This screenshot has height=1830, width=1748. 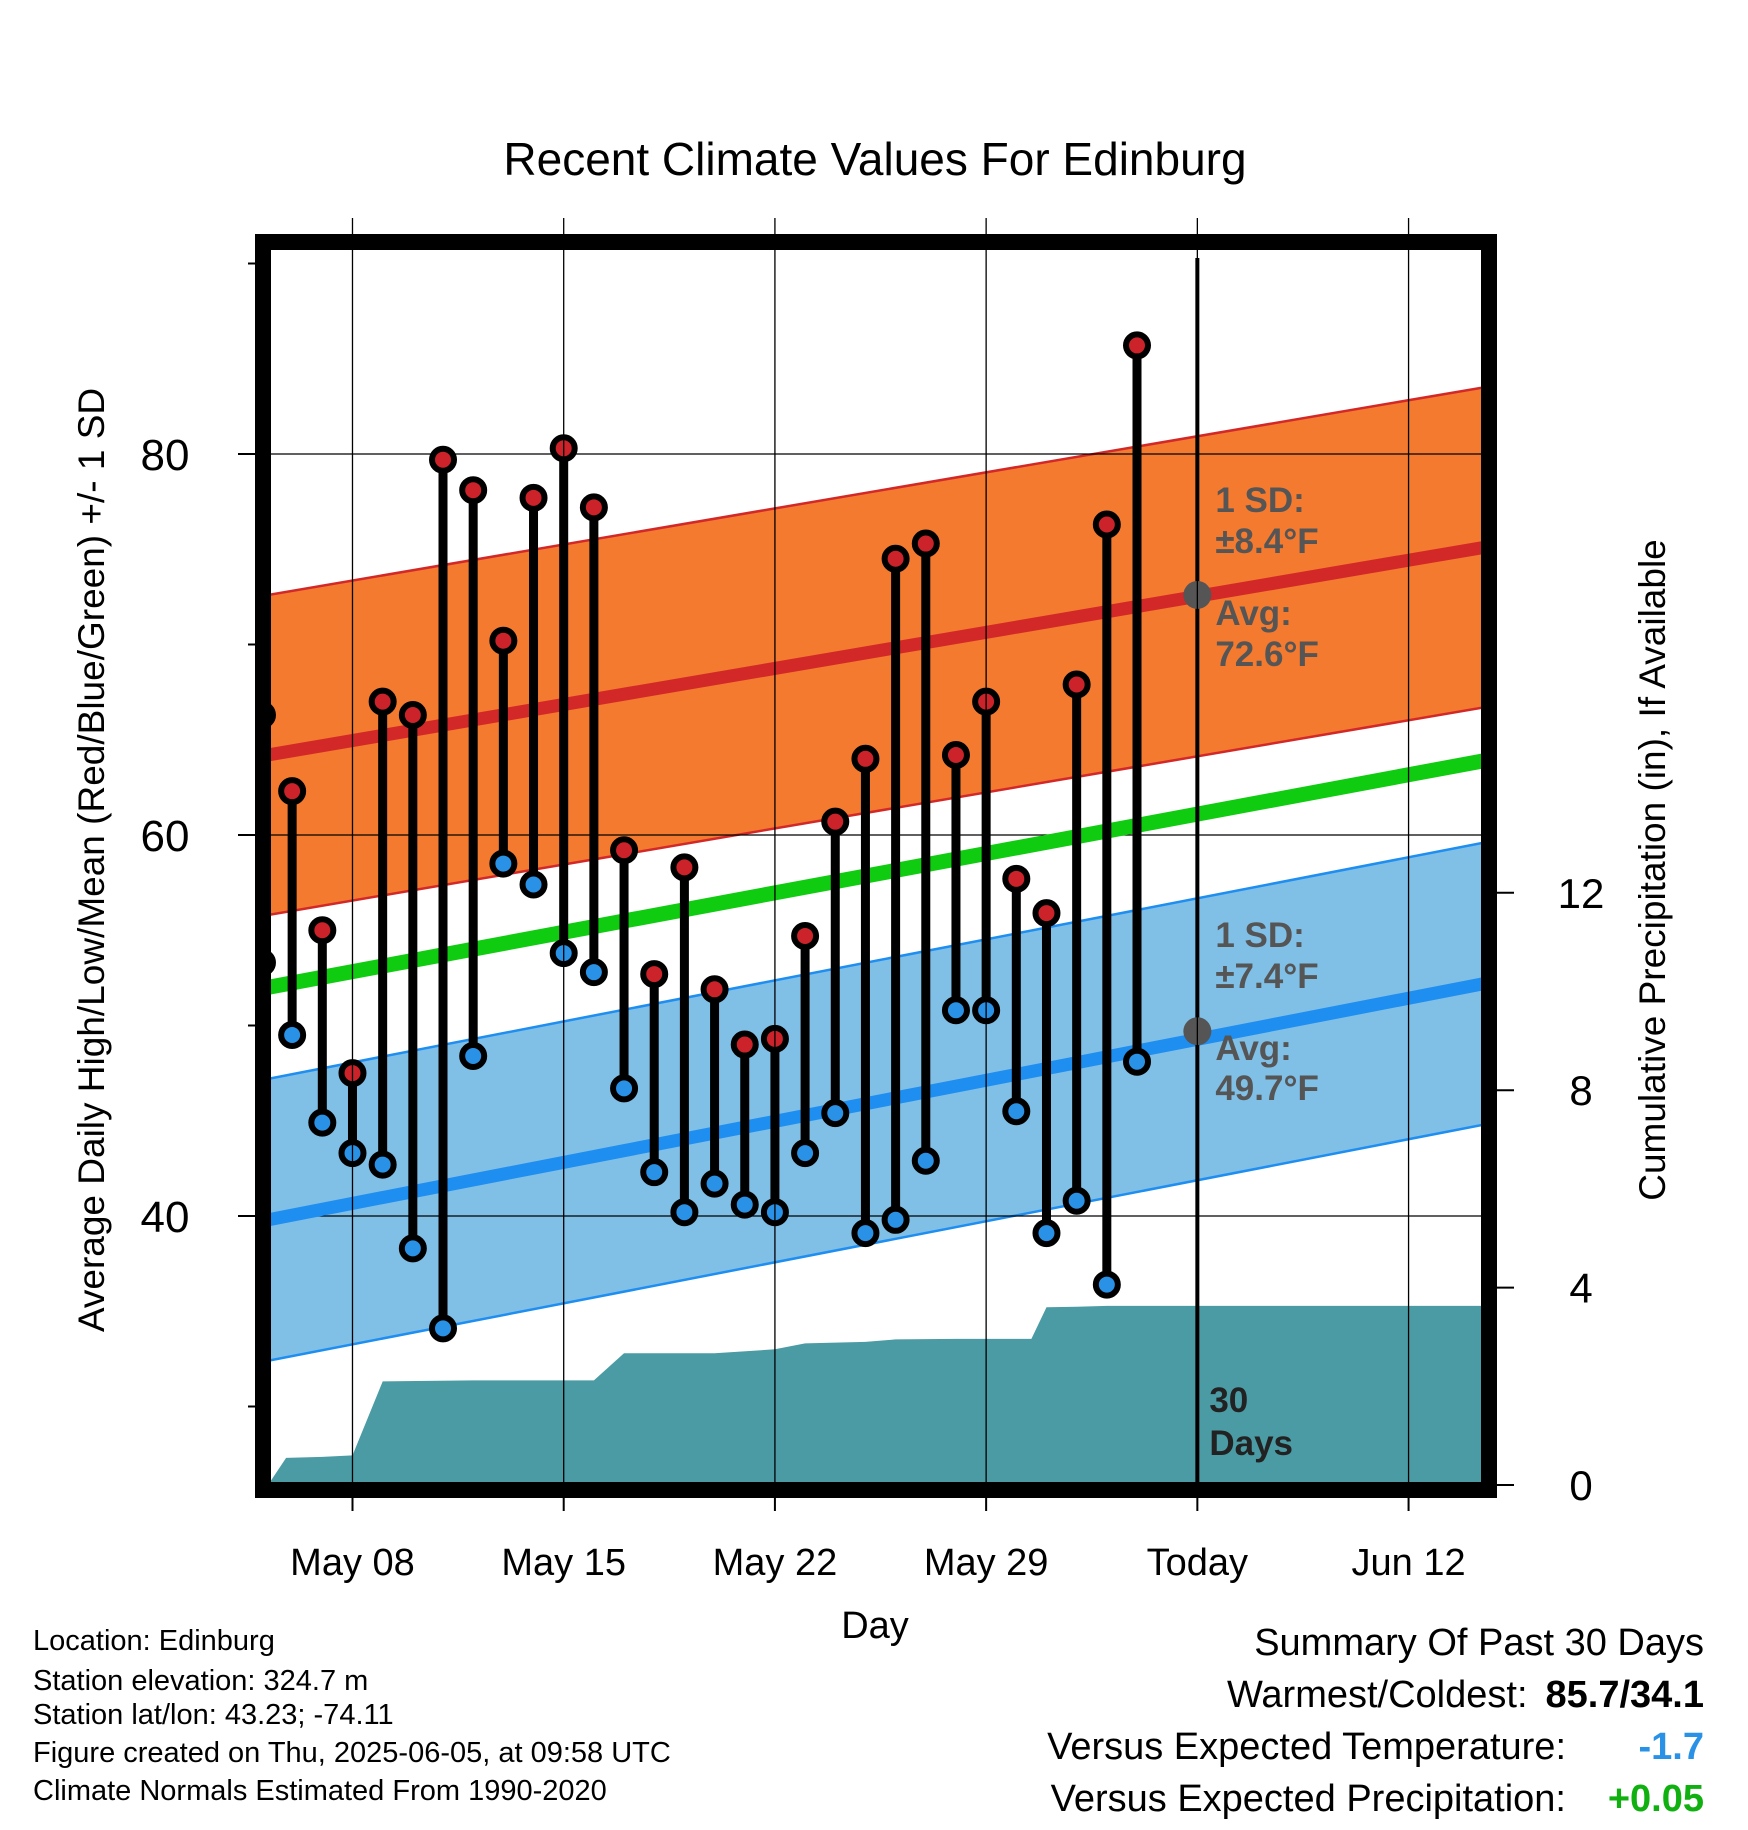 What do you see at coordinates (1581, 893) in the screenshot?
I see `y-tick-label-right: 12` at bounding box center [1581, 893].